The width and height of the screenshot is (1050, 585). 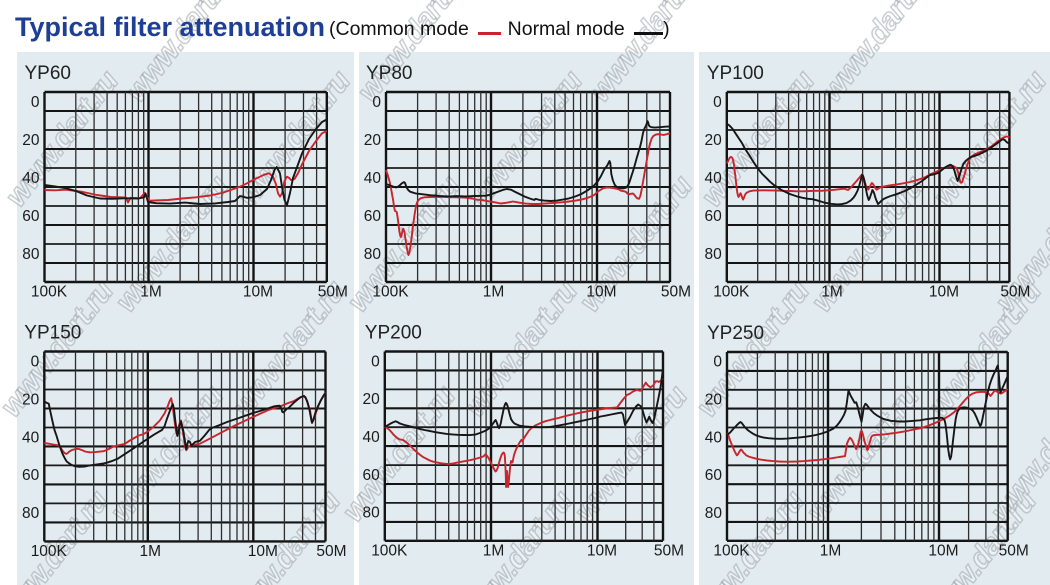 I want to click on svg-text: YP100, so click(x=735, y=73).